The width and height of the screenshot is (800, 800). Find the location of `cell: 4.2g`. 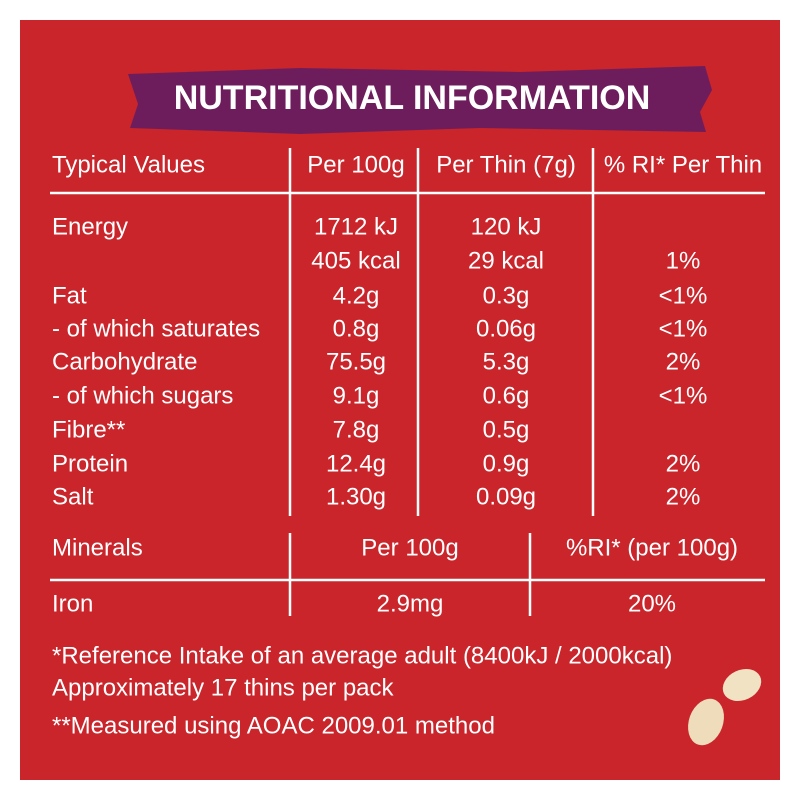

cell: 4.2g is located at coordinates (356, 295).